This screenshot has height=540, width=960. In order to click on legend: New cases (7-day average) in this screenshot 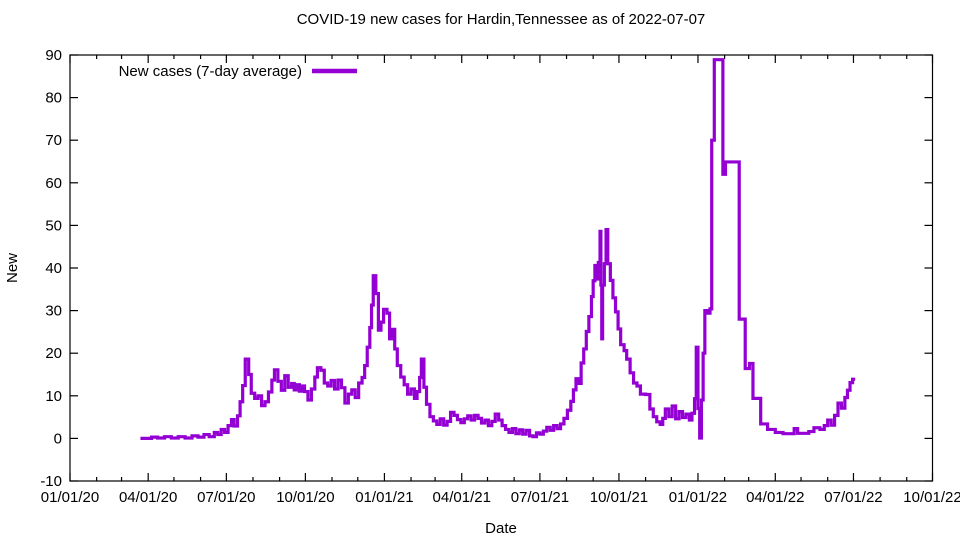, I will do `click(238, 71)`.